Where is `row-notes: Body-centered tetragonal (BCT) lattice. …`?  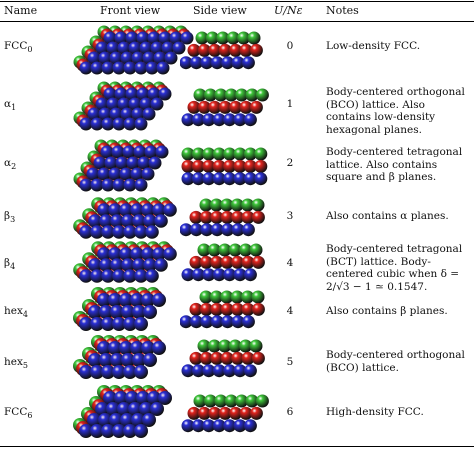
row-notes: Body-centered tetragonal (BCT) lattice. … is located at coordinates (394, 268).